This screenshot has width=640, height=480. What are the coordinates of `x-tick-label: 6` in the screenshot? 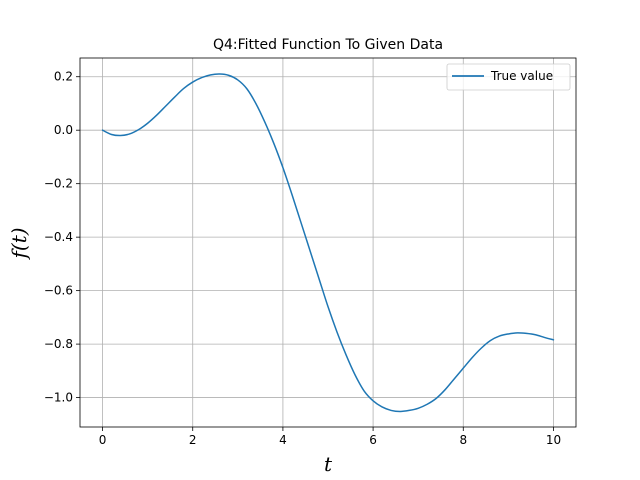 It's located at (373, 440).